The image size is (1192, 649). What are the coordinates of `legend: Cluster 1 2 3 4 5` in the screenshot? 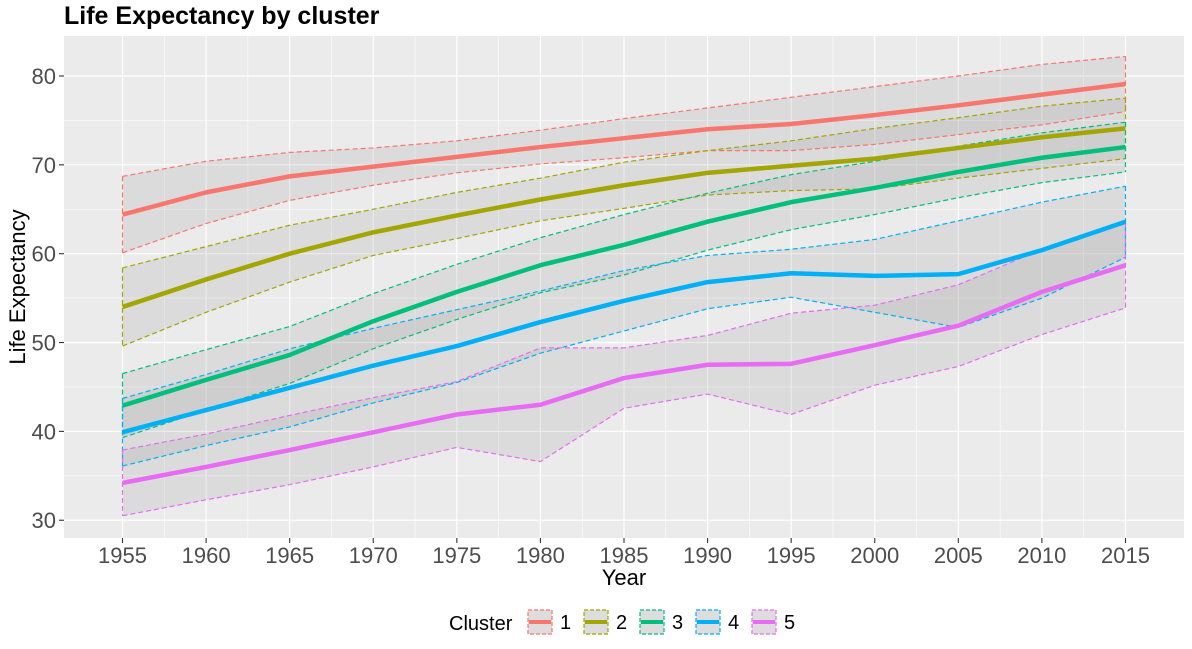 It's located at (622, 622).